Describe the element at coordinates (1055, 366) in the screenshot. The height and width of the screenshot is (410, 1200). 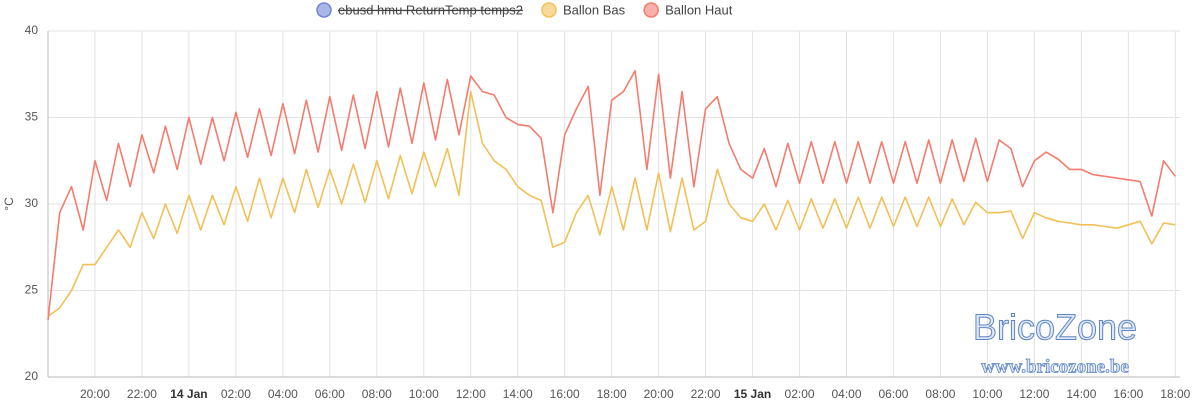
I see `watermark-url: www.bricozone.be` at that location.